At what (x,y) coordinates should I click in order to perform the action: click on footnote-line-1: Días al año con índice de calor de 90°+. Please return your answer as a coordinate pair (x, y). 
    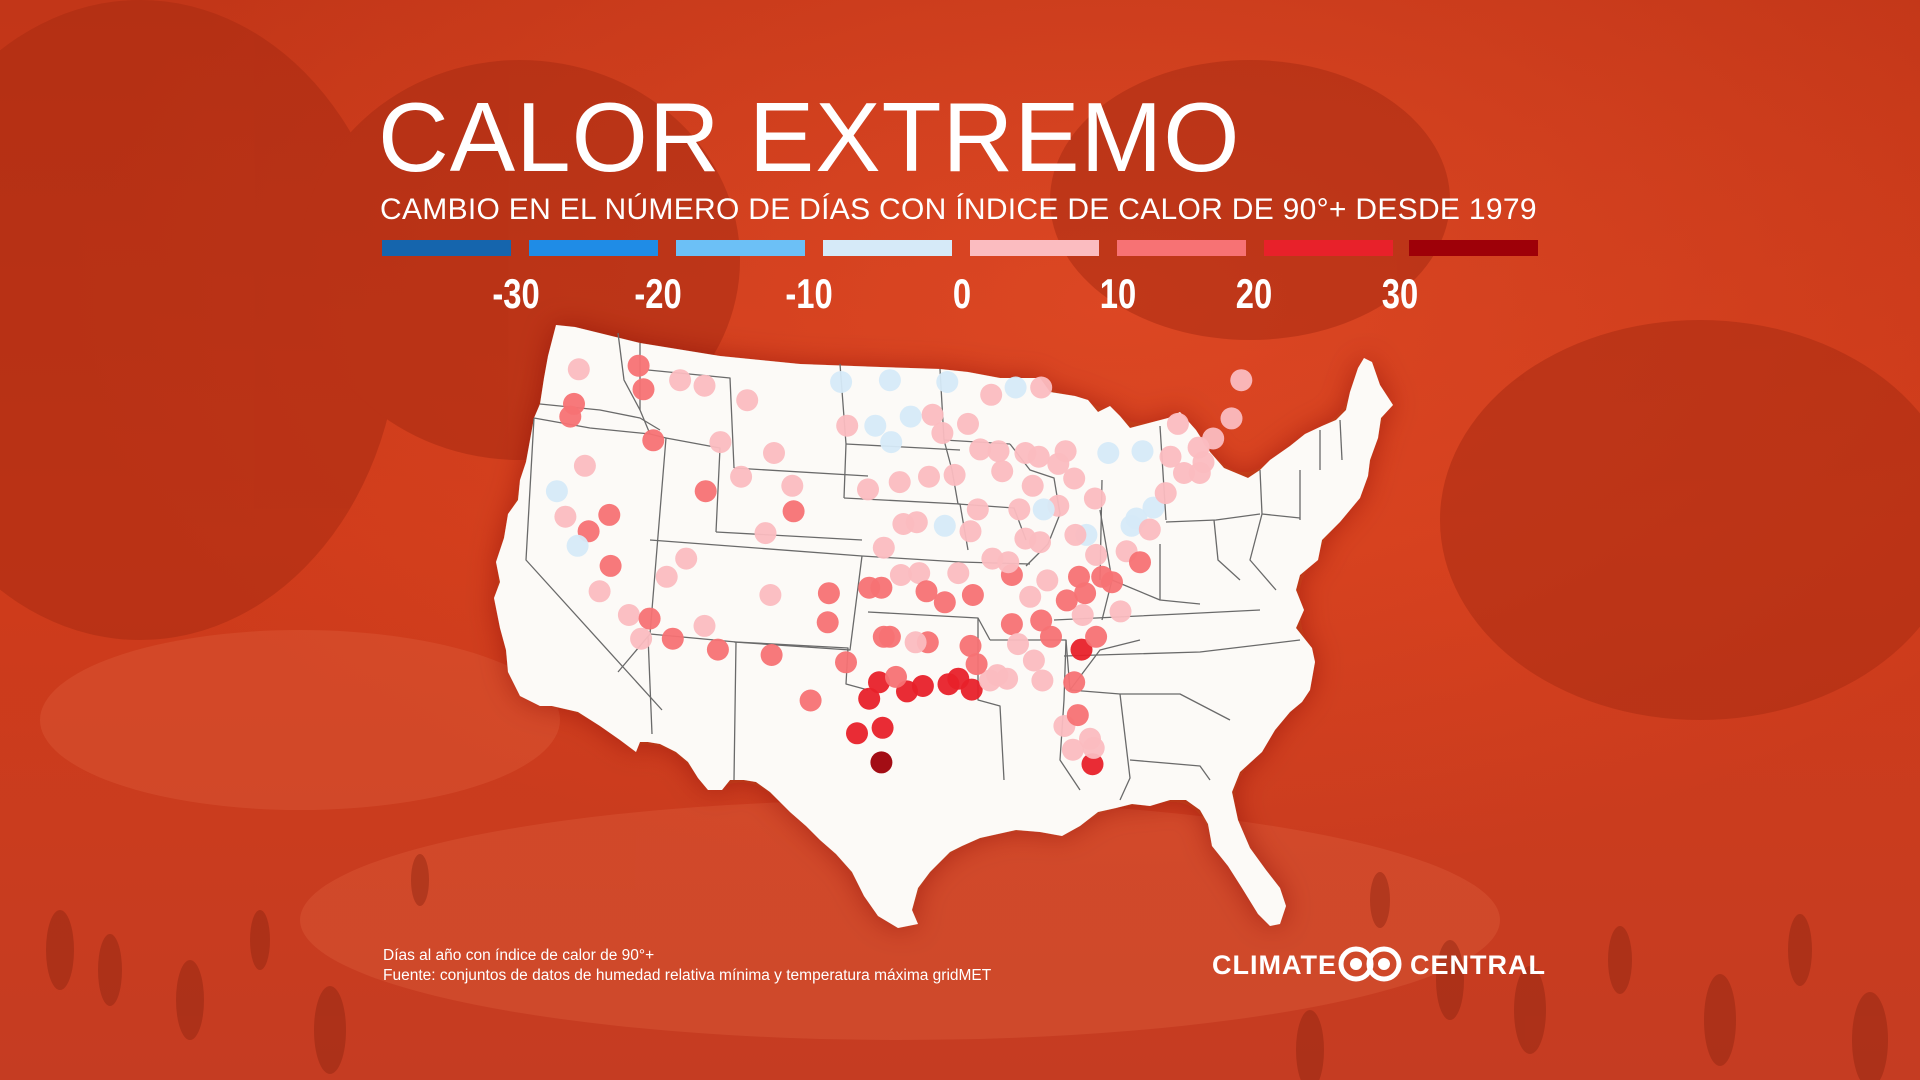
    Looking at the image, I should click on (519, 955).